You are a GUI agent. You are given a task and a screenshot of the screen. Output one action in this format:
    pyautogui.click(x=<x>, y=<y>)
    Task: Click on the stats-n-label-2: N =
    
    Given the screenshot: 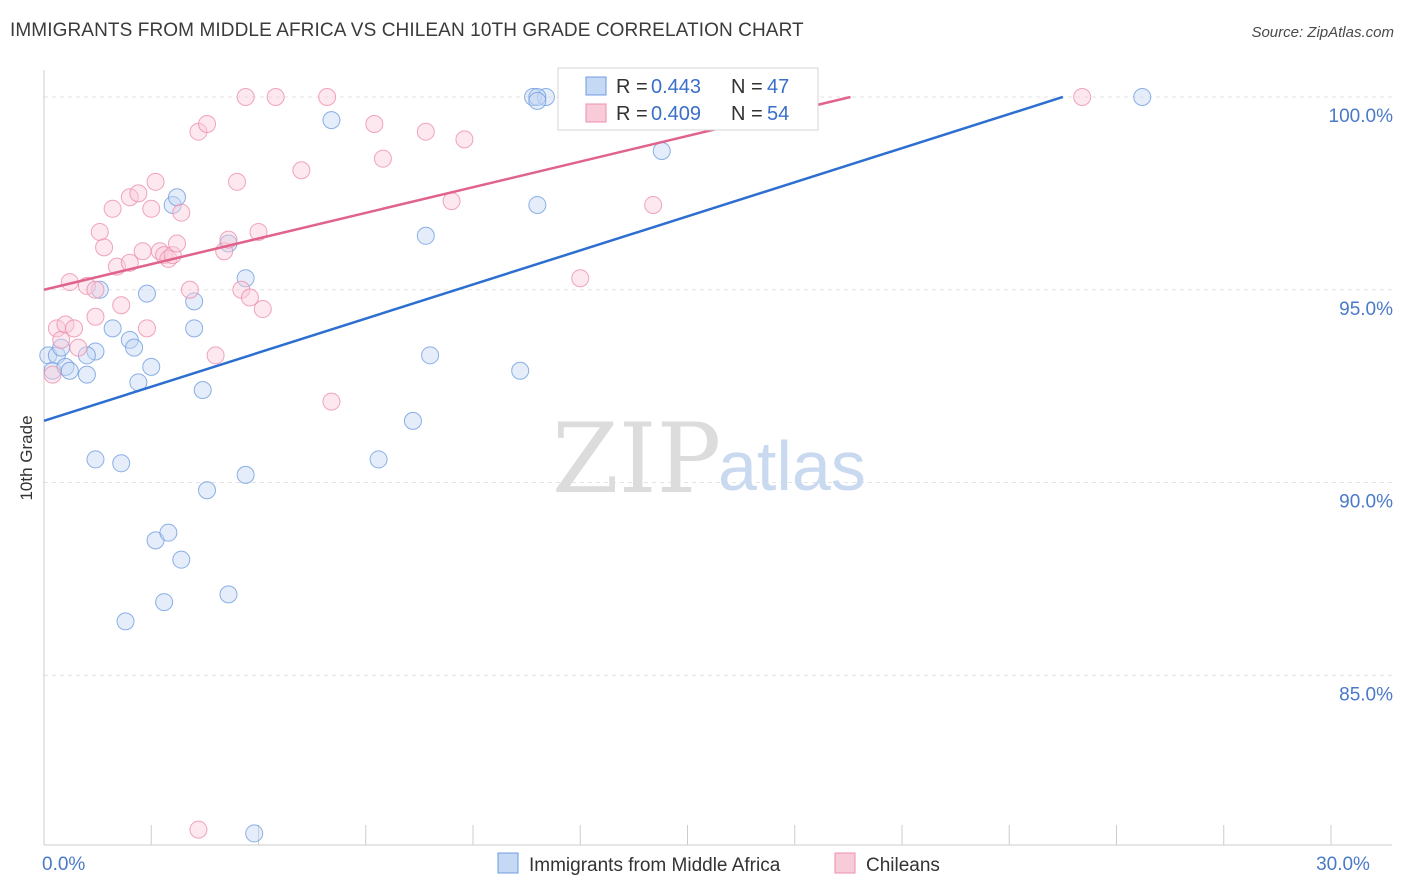 What is the action you would take?
    pyautogui.click(x=749, y=114)
    